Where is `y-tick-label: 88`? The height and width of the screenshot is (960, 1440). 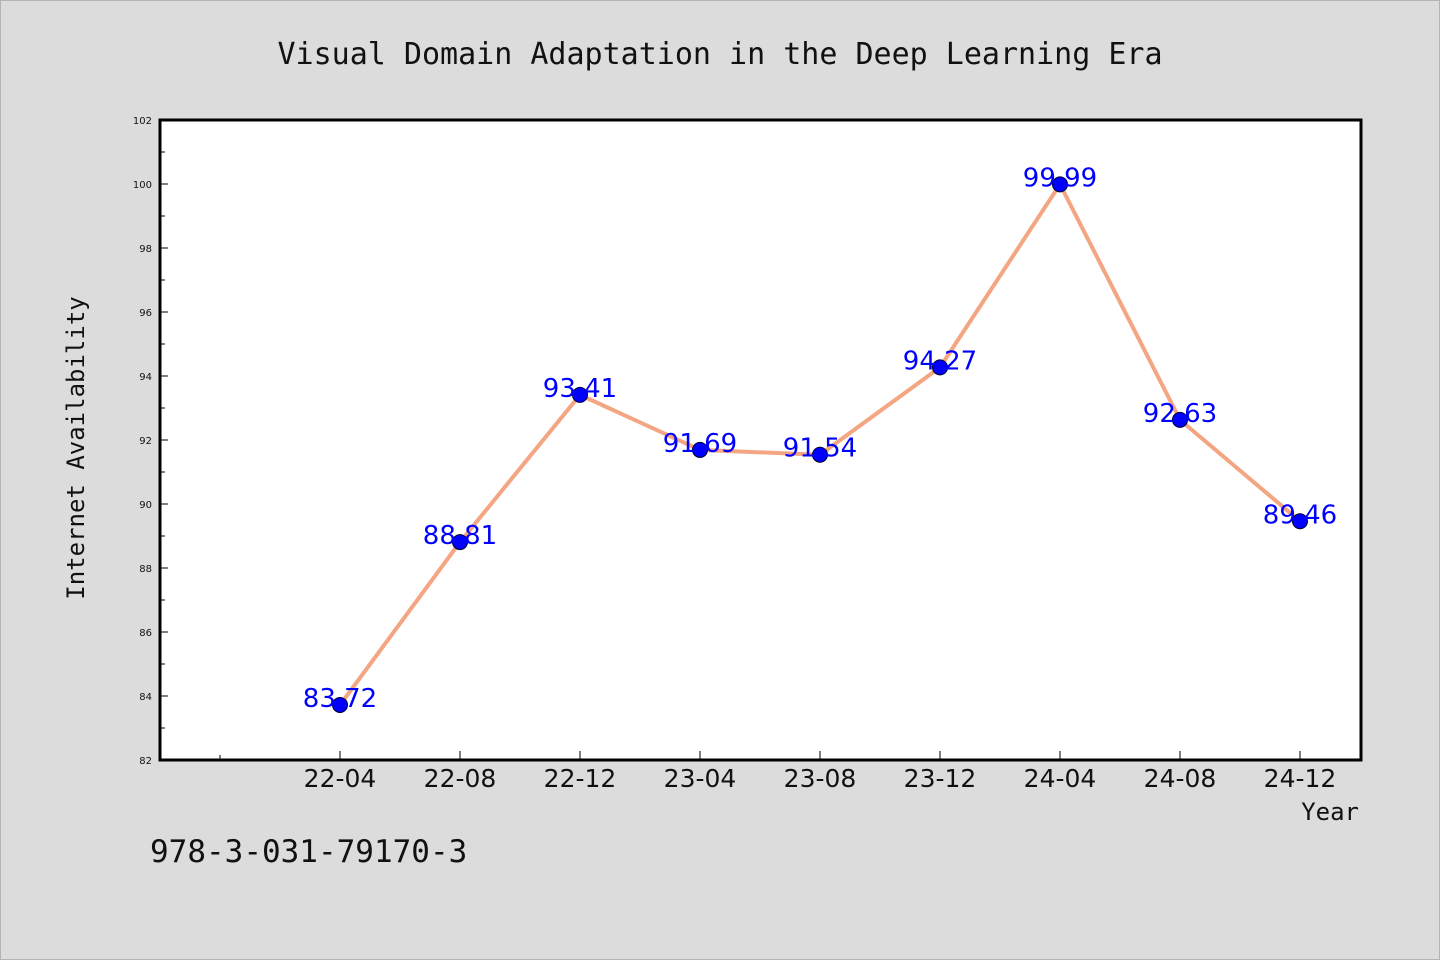 y-tick-label: 88 is located at coordinates (145, 569).